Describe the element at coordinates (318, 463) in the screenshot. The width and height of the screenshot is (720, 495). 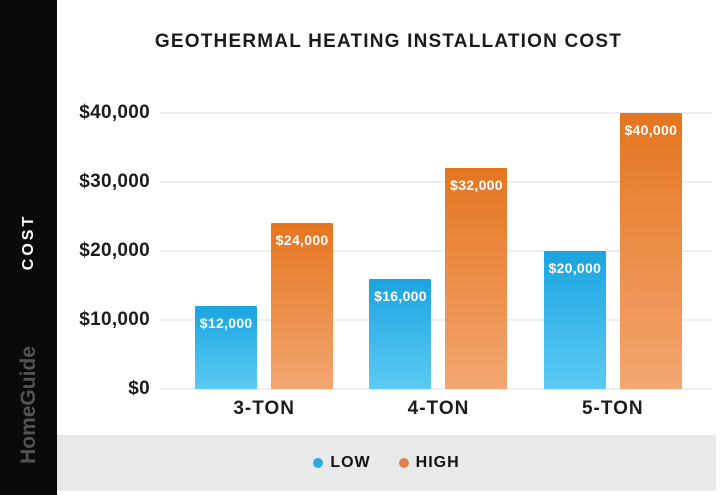
I see `legend-dot-low-icon` at that location.